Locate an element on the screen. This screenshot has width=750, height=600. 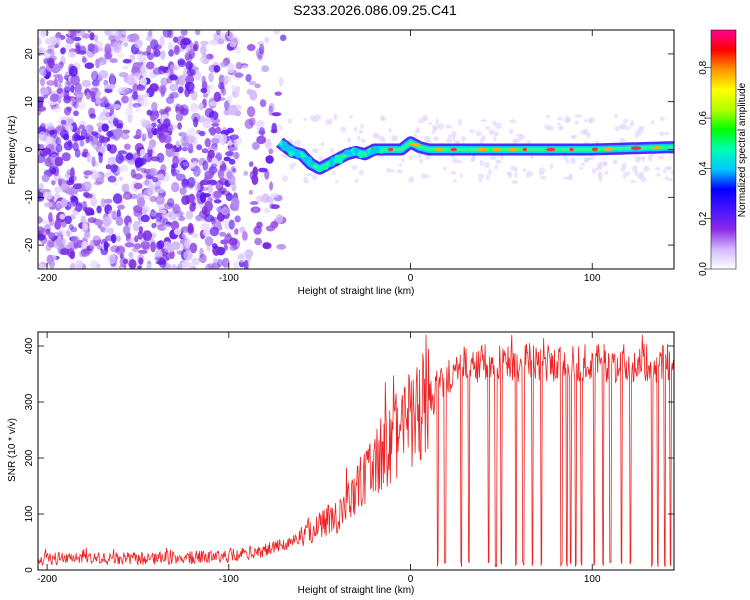
signal-hotspot is located at coordinates (571, 149).